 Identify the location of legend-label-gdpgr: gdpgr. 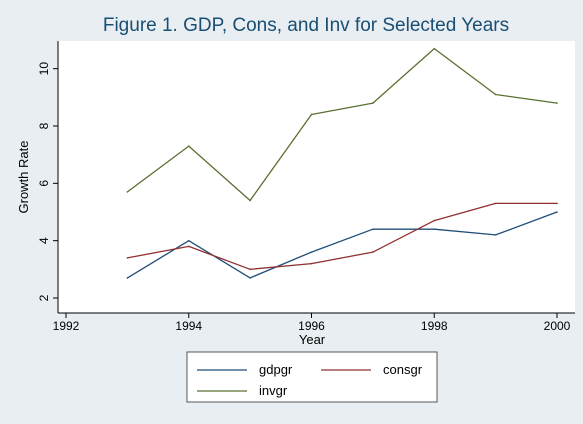
(276, 369).